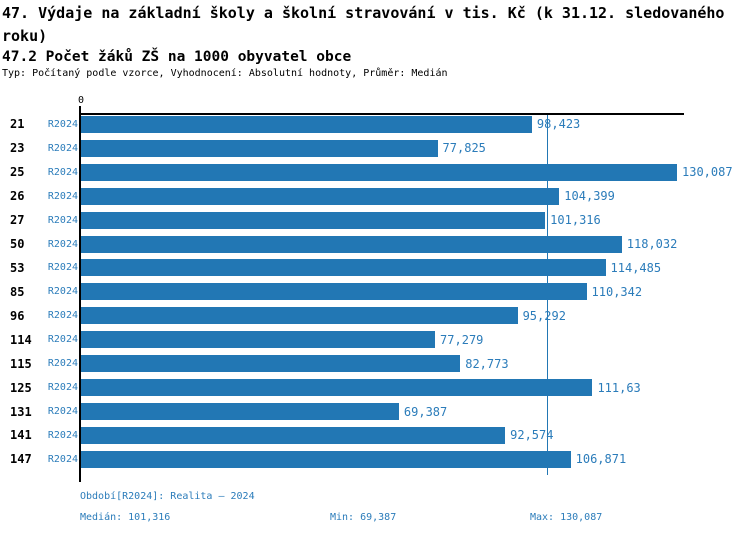 This screenshot has width=750, height=534. I want to click on chart-row: 115 R2024 82,773, so click(375, 364).